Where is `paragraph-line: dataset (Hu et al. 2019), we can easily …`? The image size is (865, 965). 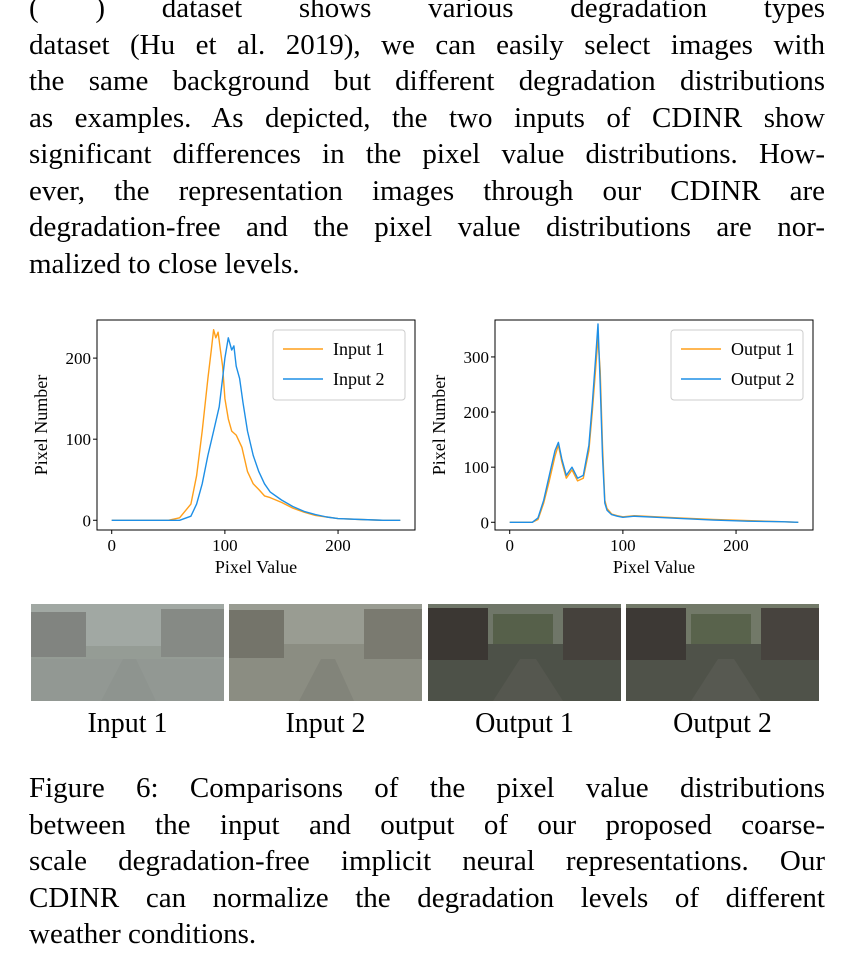 paragraph-line: dataset (Hu et al. 2019), we can easily … is located at coordinates (427, 44).